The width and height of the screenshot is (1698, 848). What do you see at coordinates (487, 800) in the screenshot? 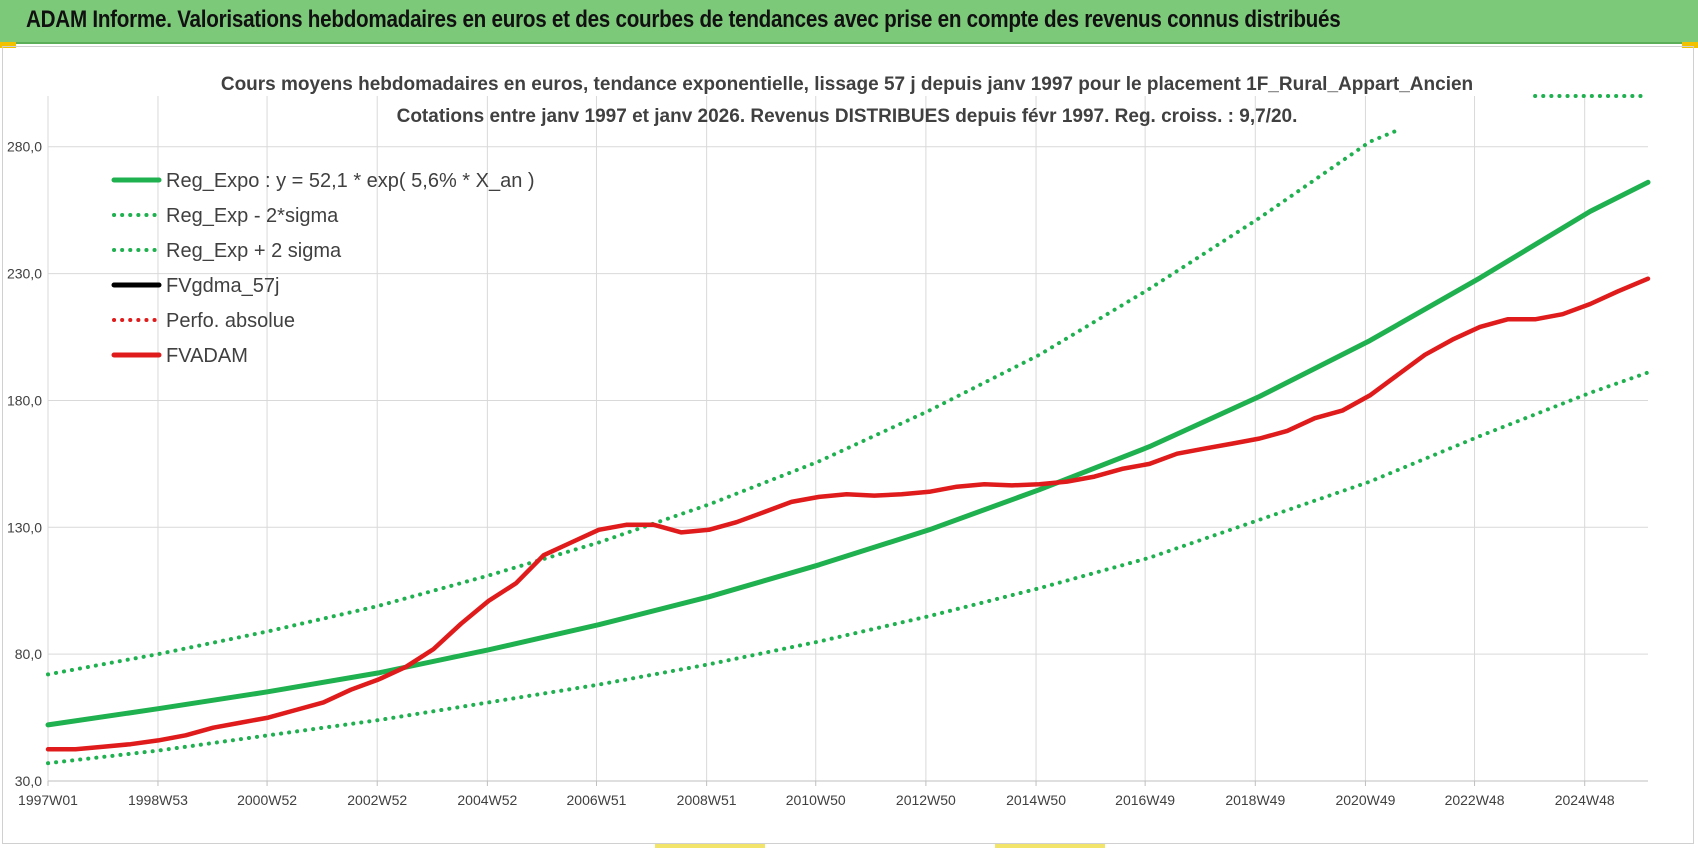
I see `x-tick-label: 2004W52` at bounding box center [487, 800].